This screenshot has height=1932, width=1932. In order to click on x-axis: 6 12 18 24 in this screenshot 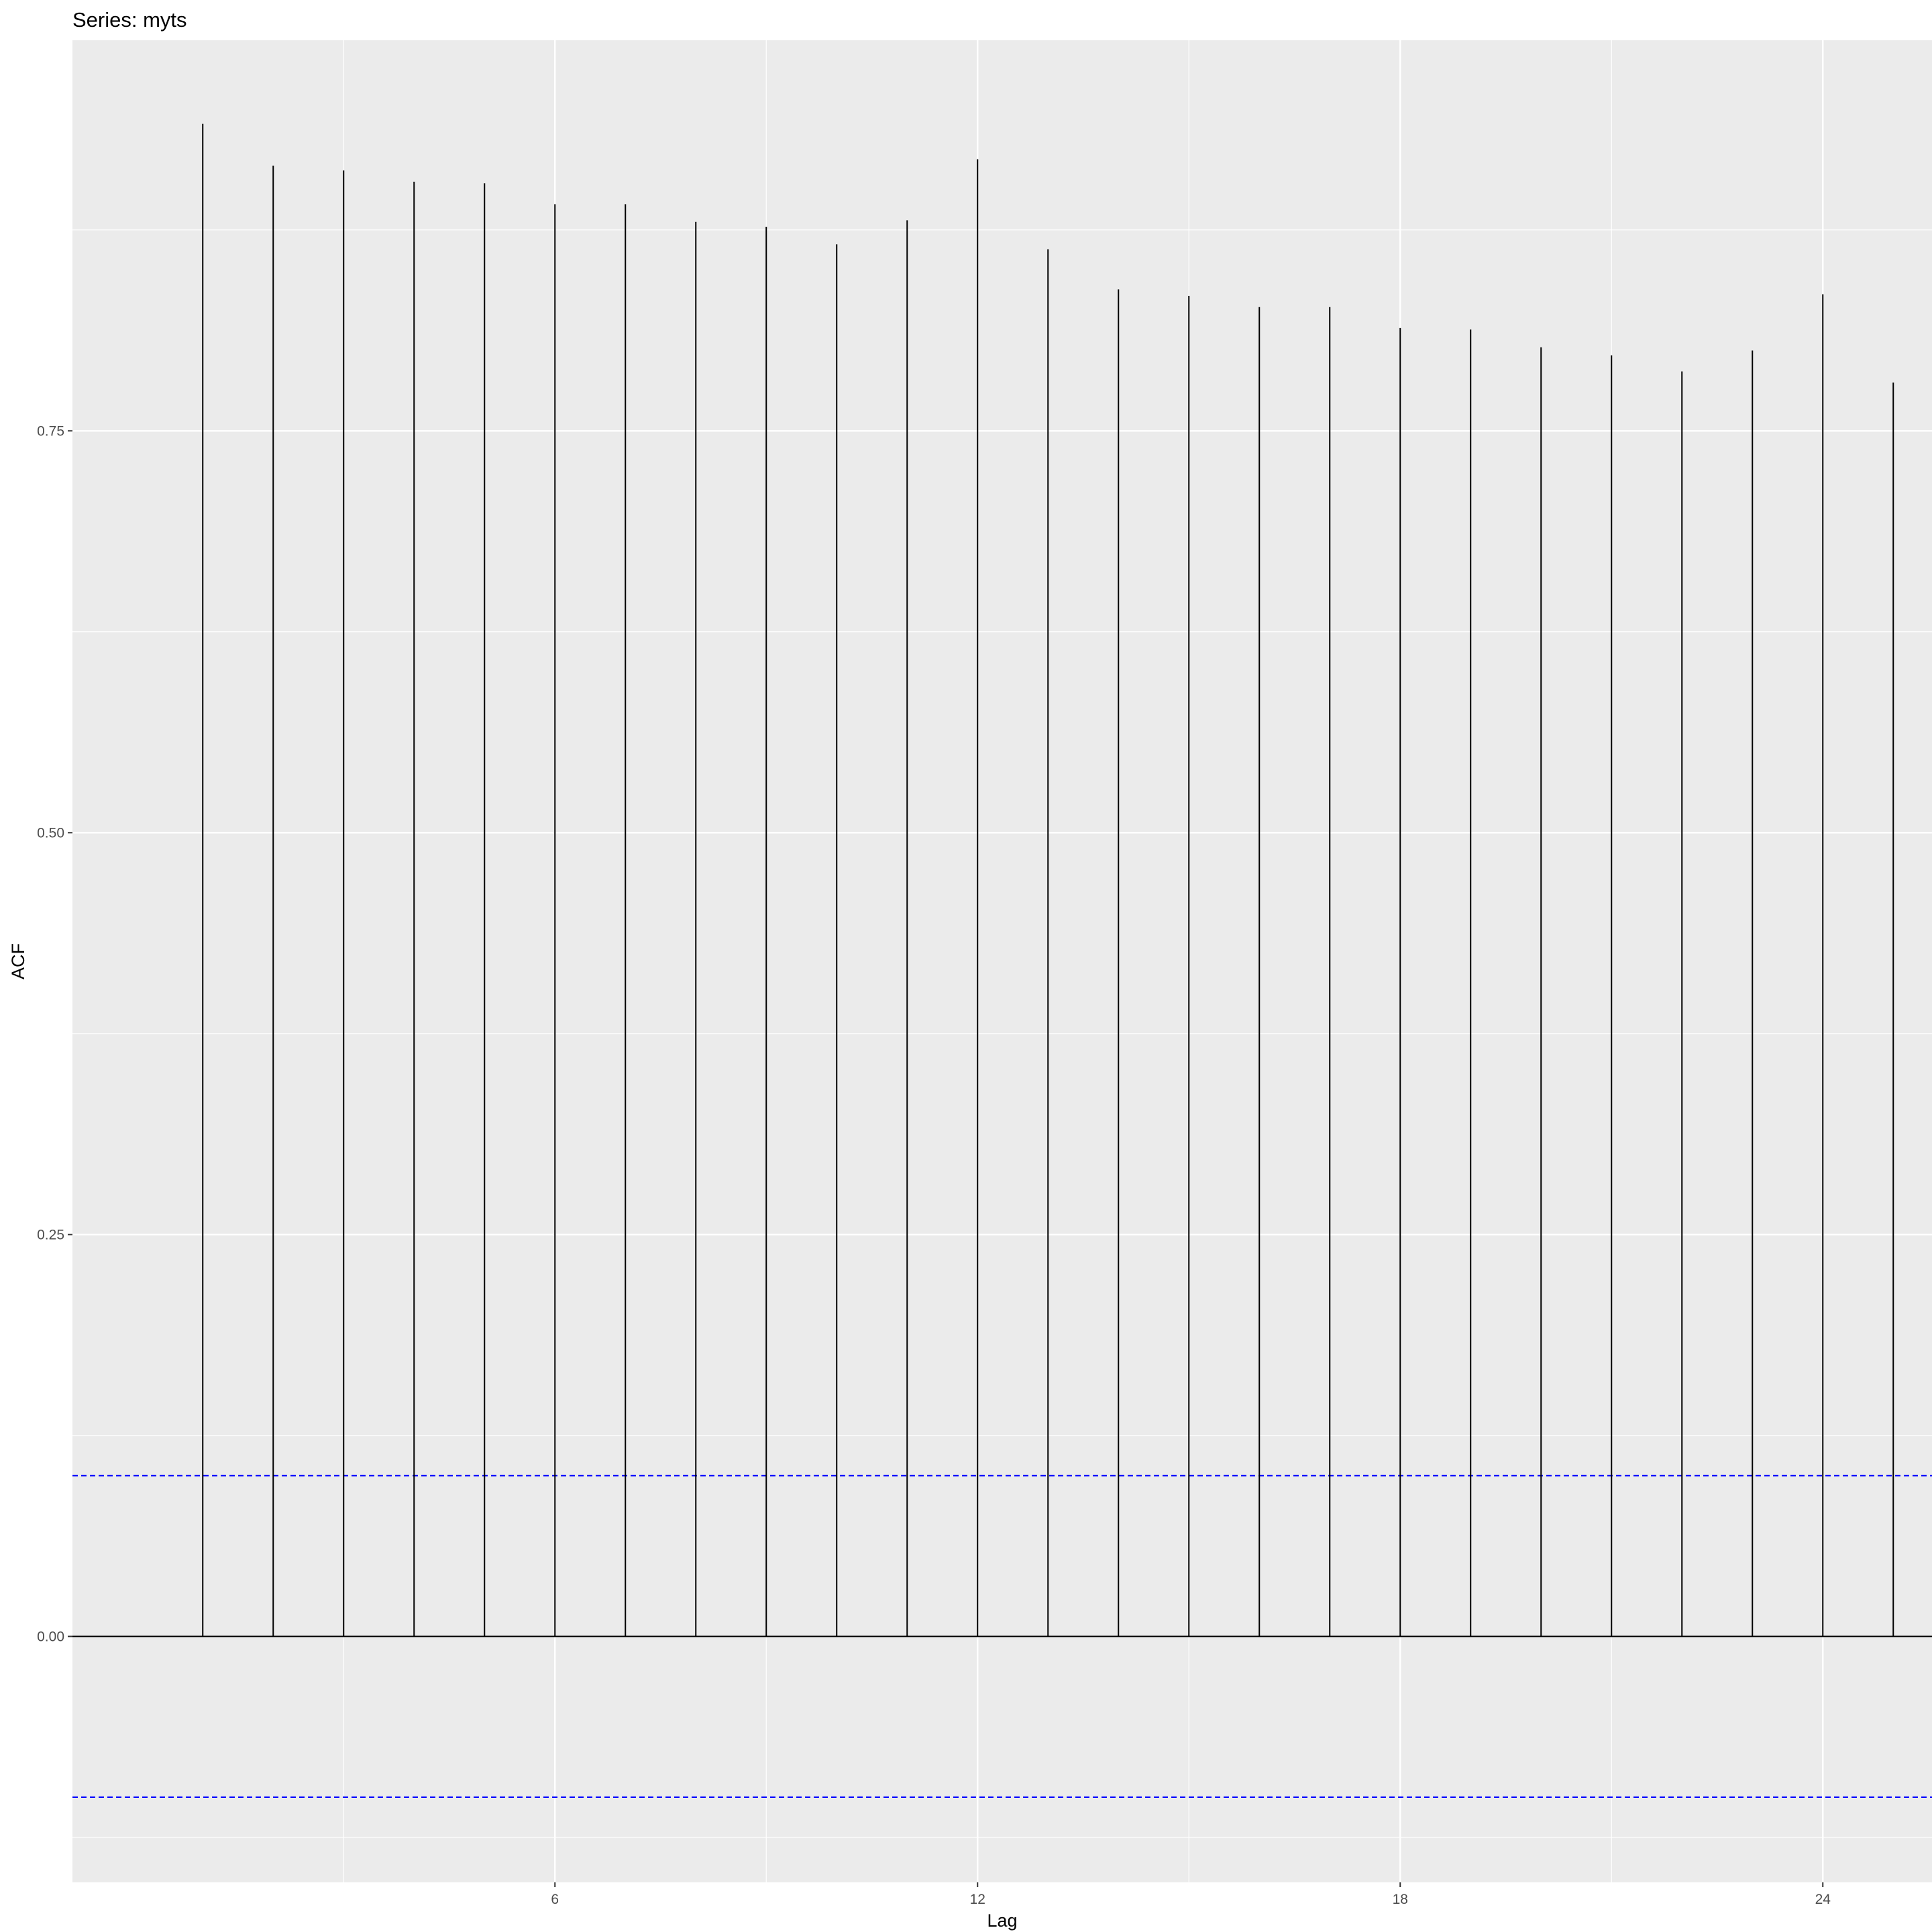, I will do `click(1191, 1894)`.